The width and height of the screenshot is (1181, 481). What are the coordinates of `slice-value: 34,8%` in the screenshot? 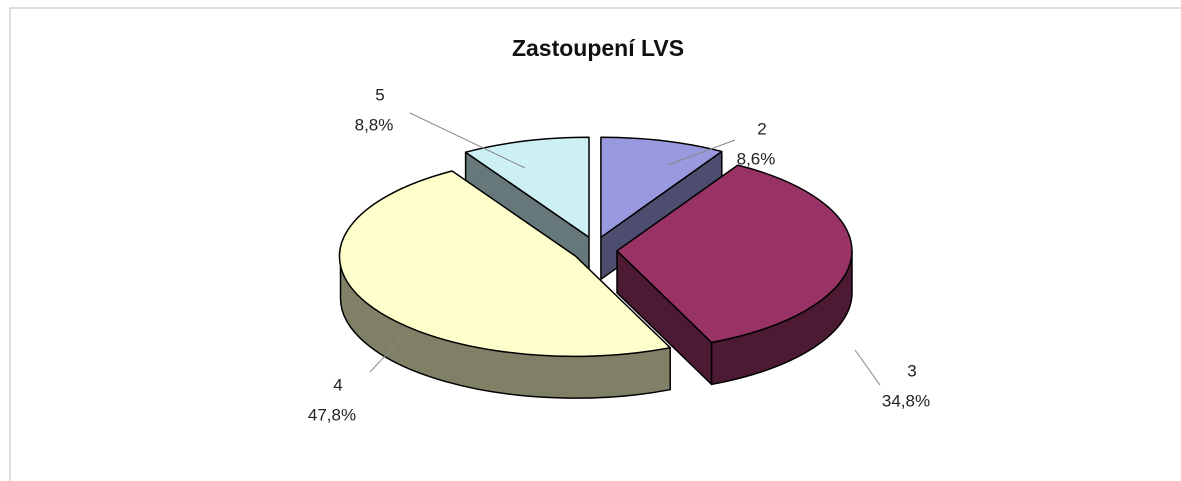 It's located at (906, 400).